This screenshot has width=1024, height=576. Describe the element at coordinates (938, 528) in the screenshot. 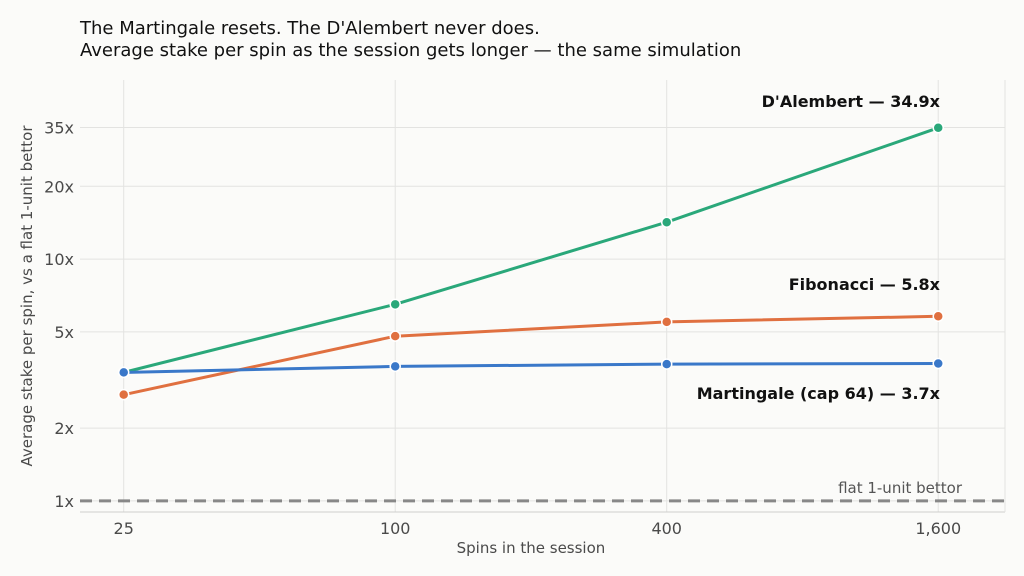

I see `x-tick-label: 1,600` at that location.